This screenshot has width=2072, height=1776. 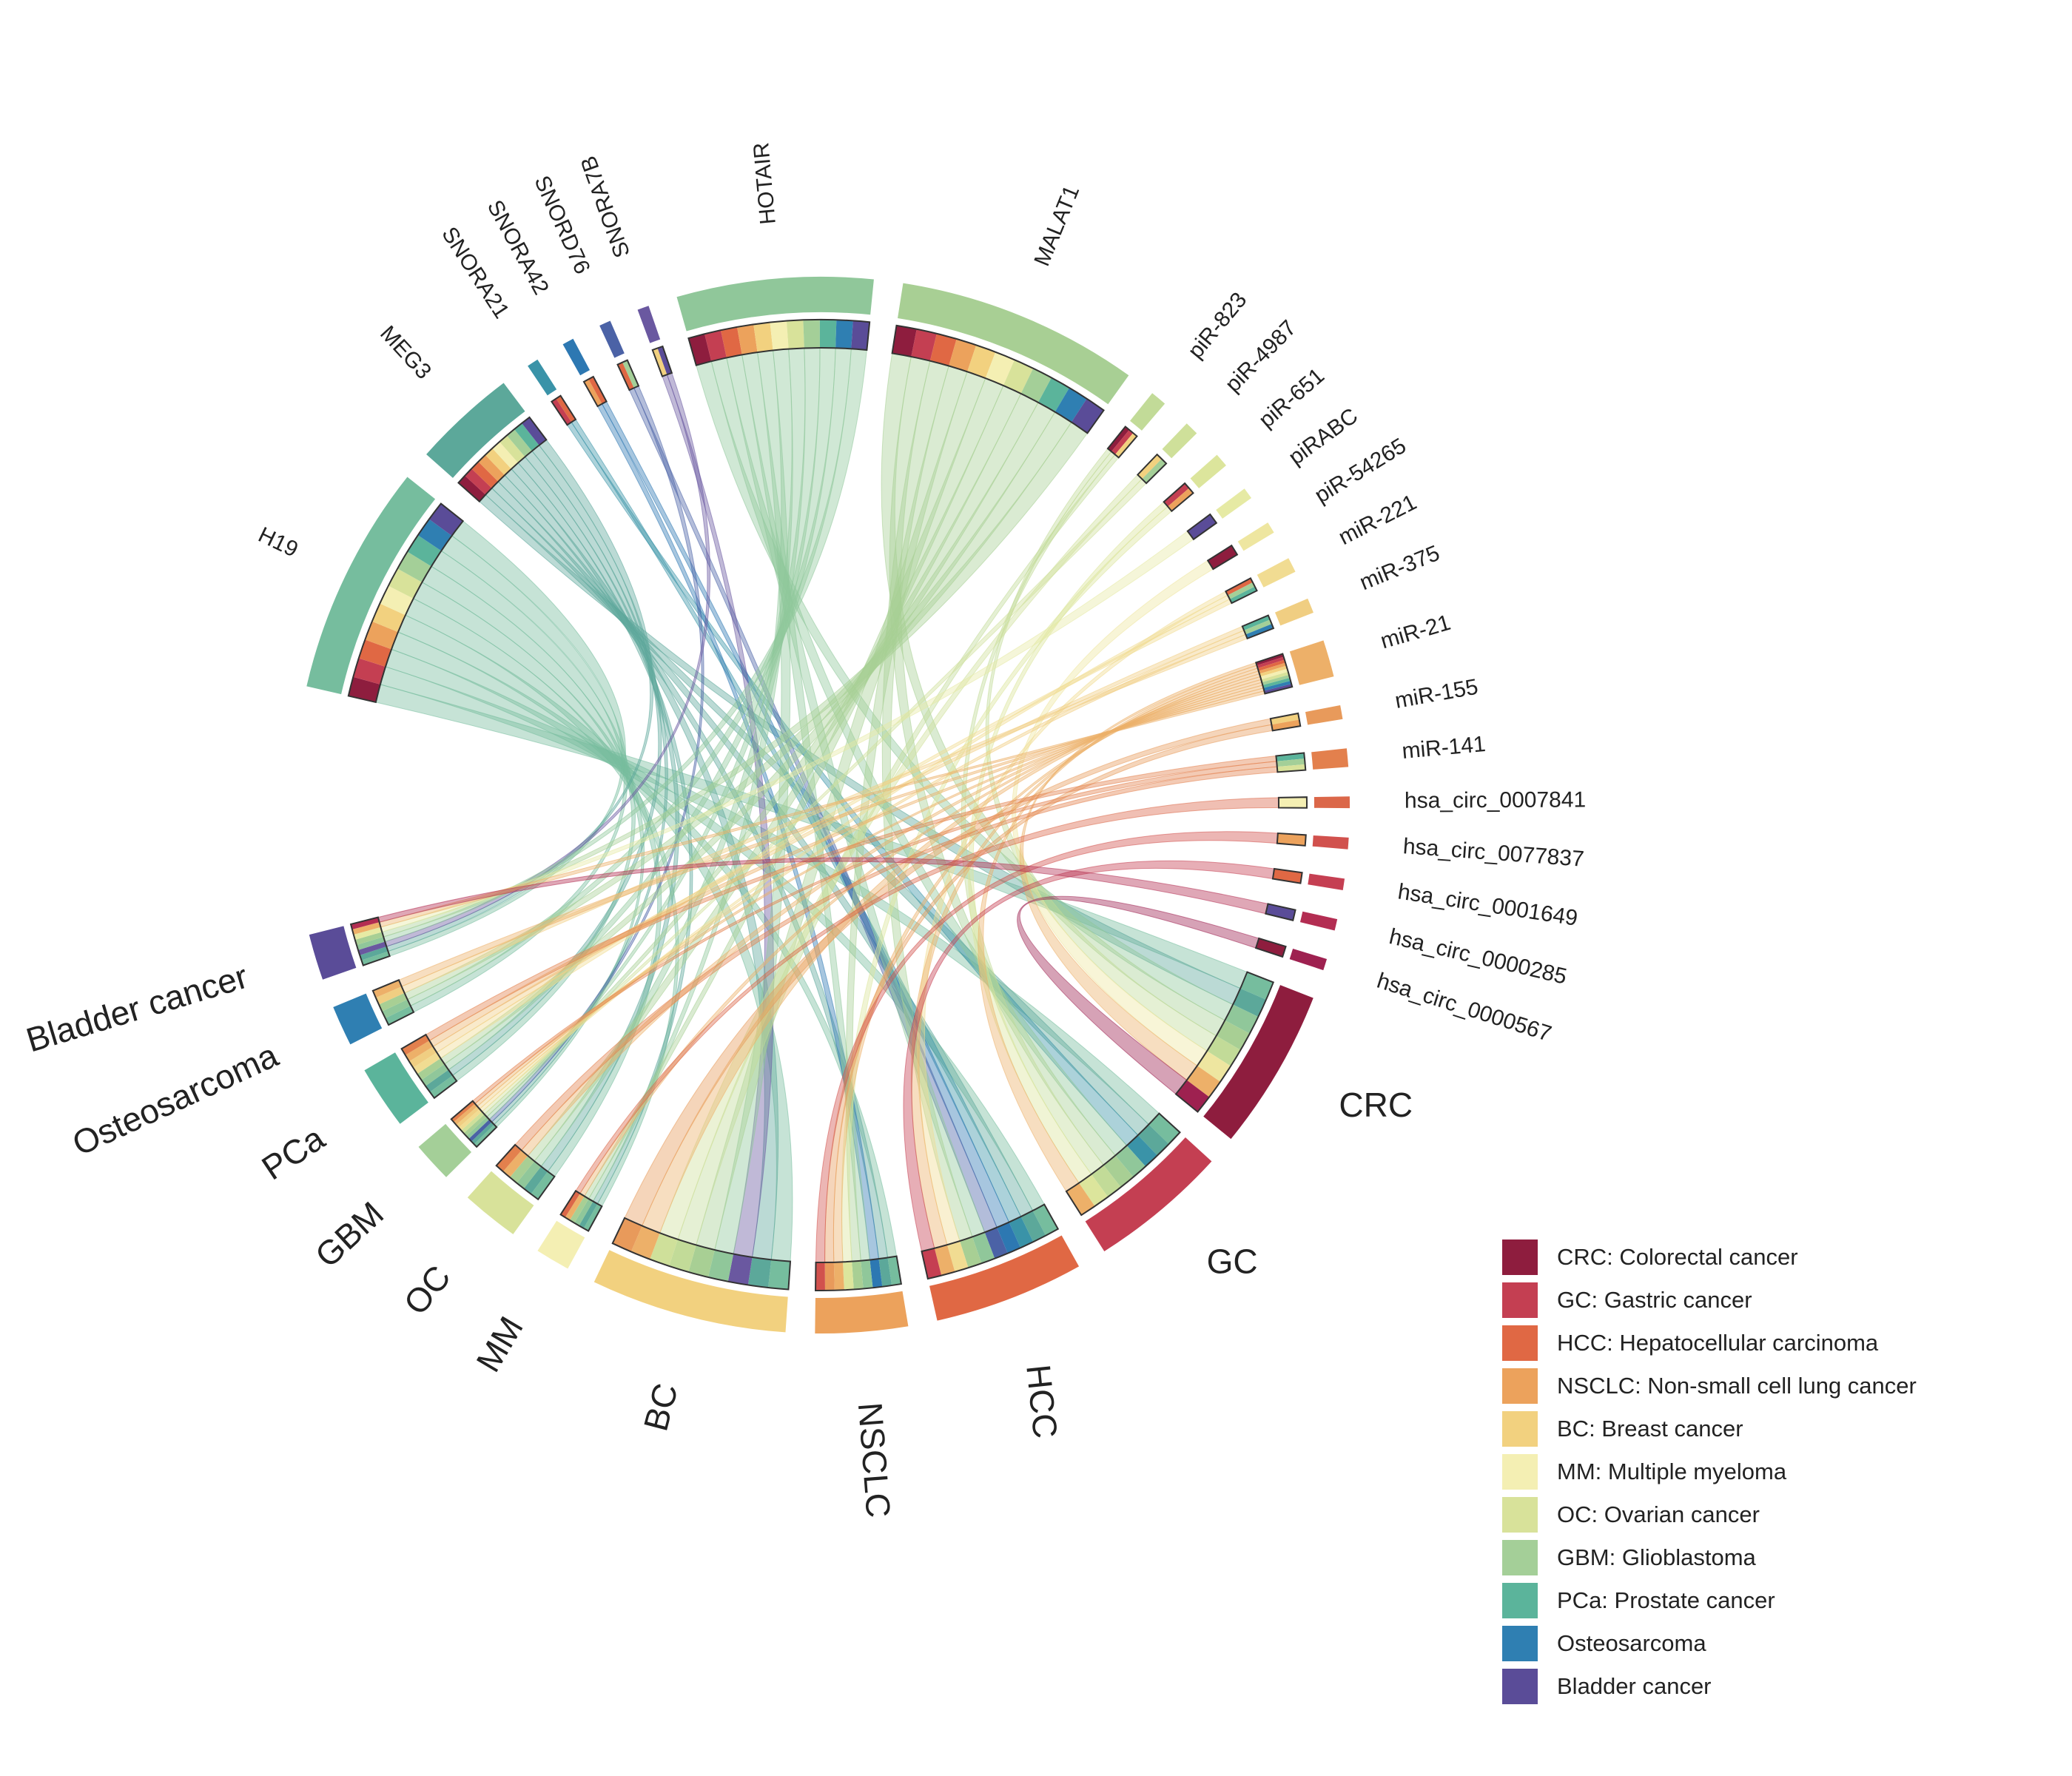 I want to click on outer-track-pirabc, so click(x=1234, y=503).